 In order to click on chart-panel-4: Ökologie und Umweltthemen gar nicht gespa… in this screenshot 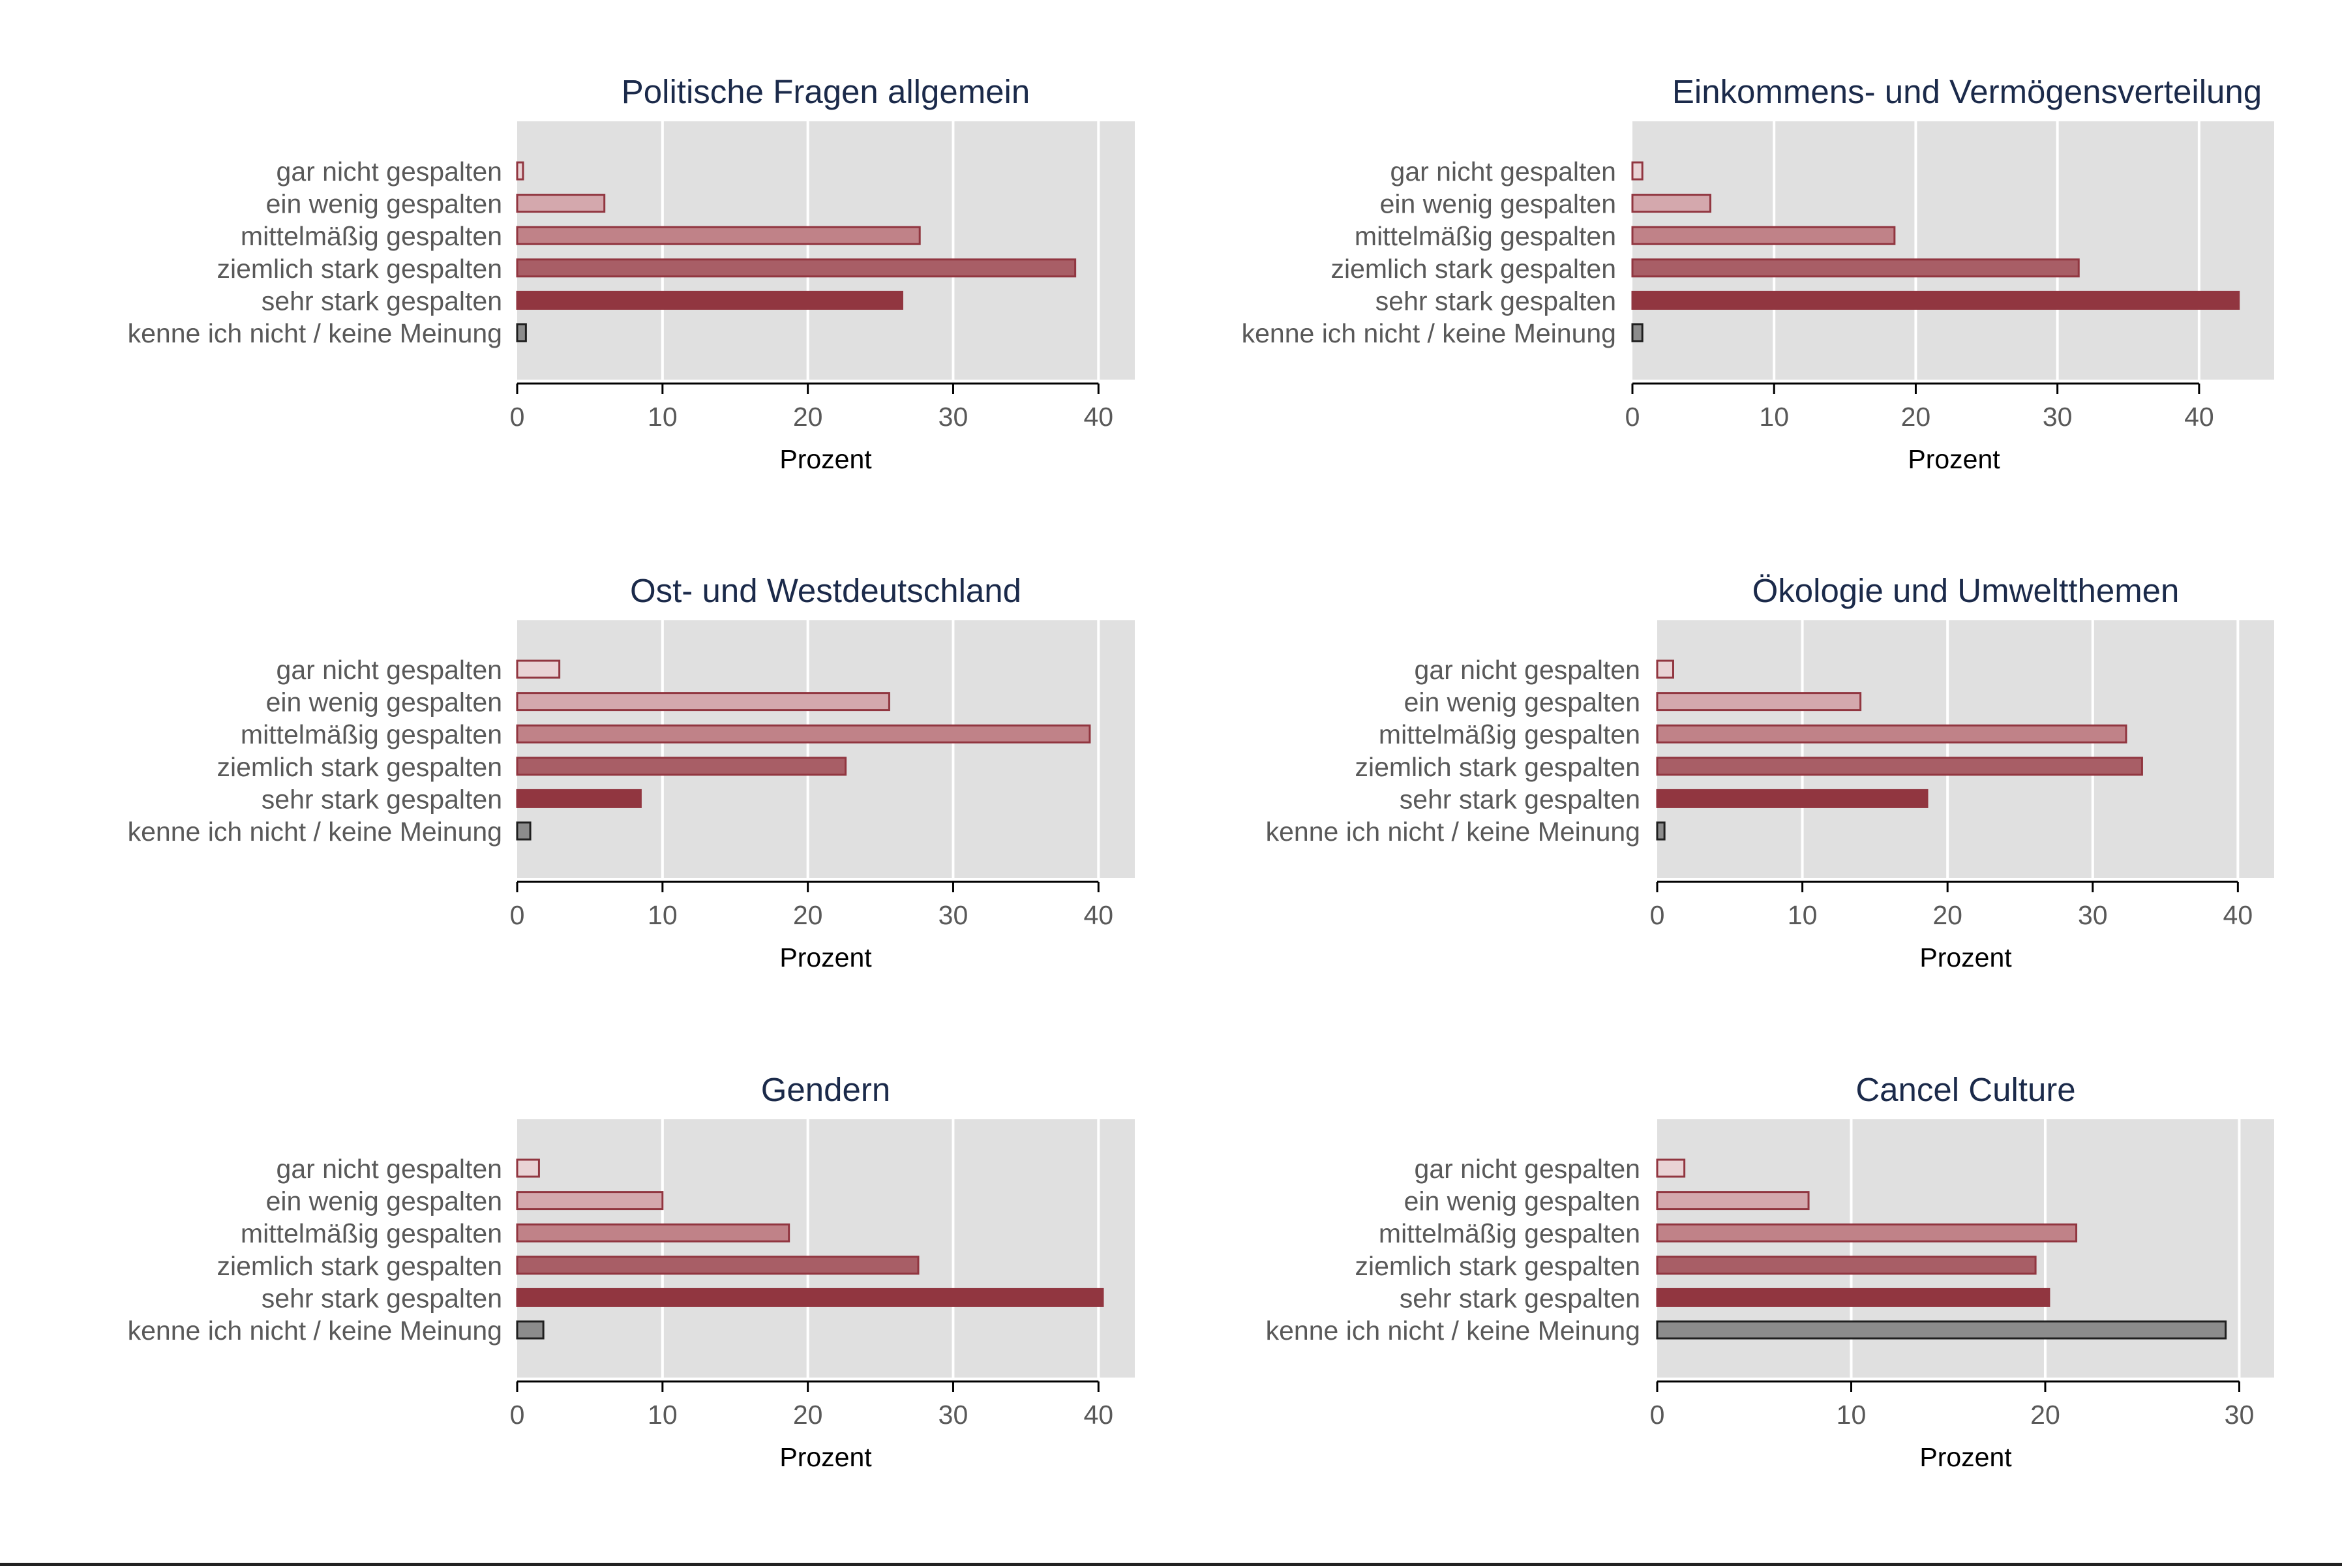, I will do `click(1770, 772)`.